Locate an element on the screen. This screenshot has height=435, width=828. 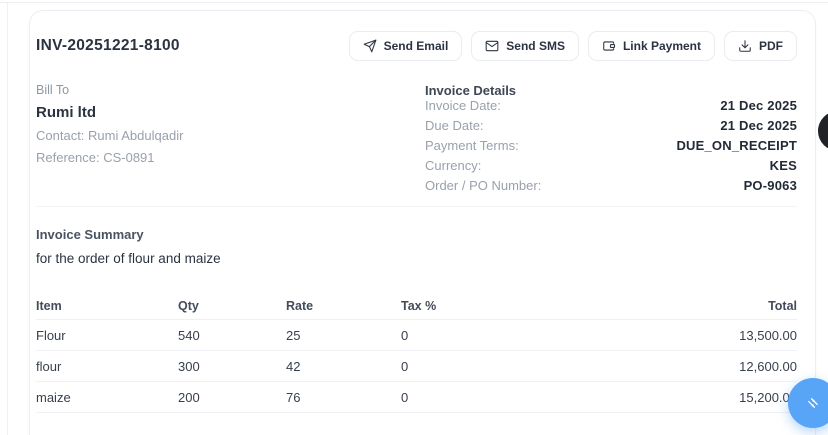
currency-value: KES is located at coordinates (783, 165).